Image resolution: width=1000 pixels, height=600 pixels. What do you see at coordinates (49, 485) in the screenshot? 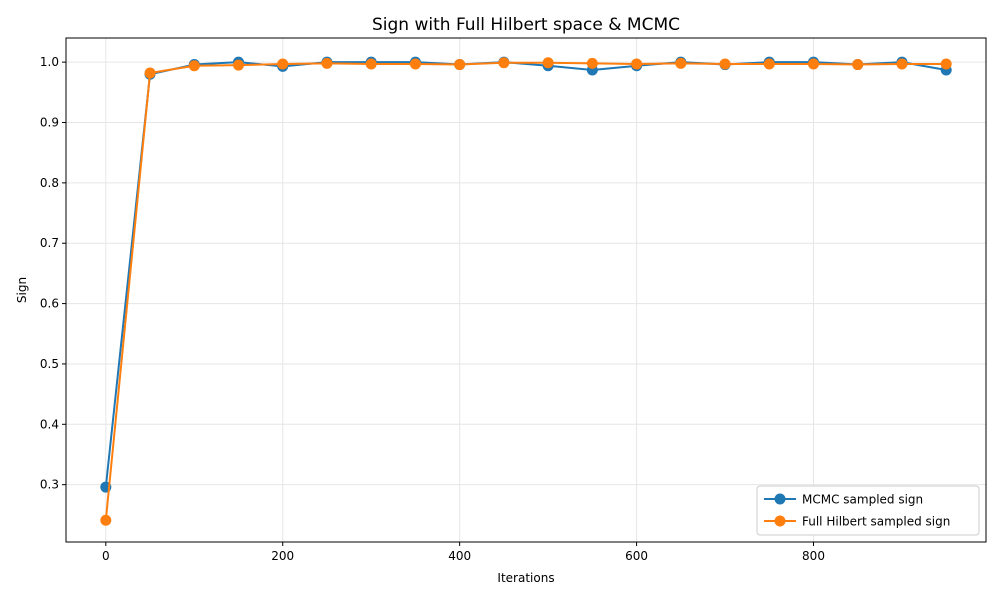
I see `y-tick-label: 0.3` at bounding box center [49, 485].